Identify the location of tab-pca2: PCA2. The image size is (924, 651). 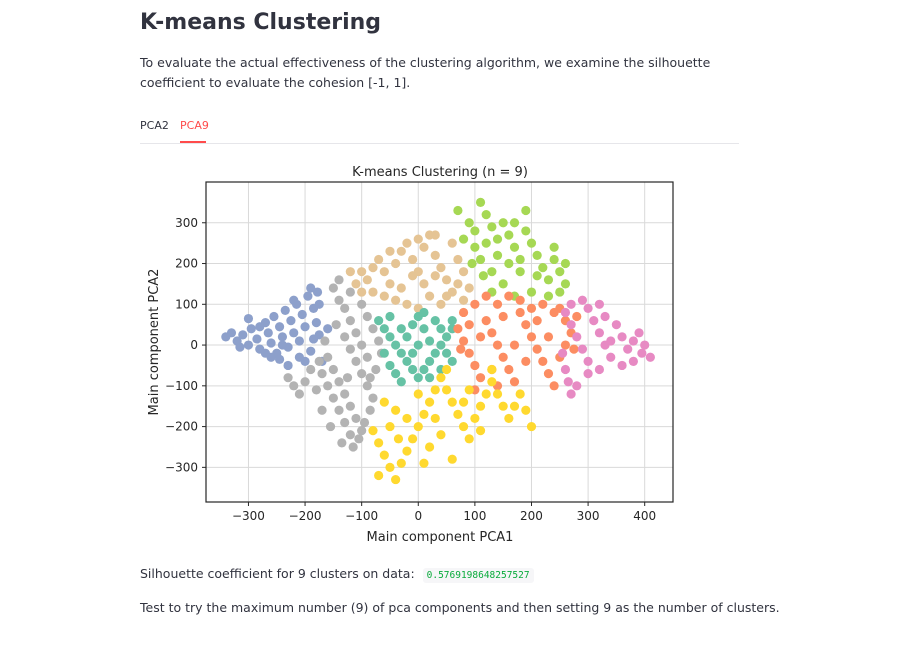
(154, 125).